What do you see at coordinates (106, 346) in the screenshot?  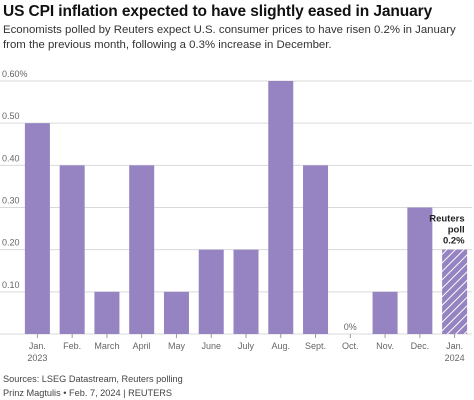 I see `x-tick-label: March` at bounding box center [106, 346].